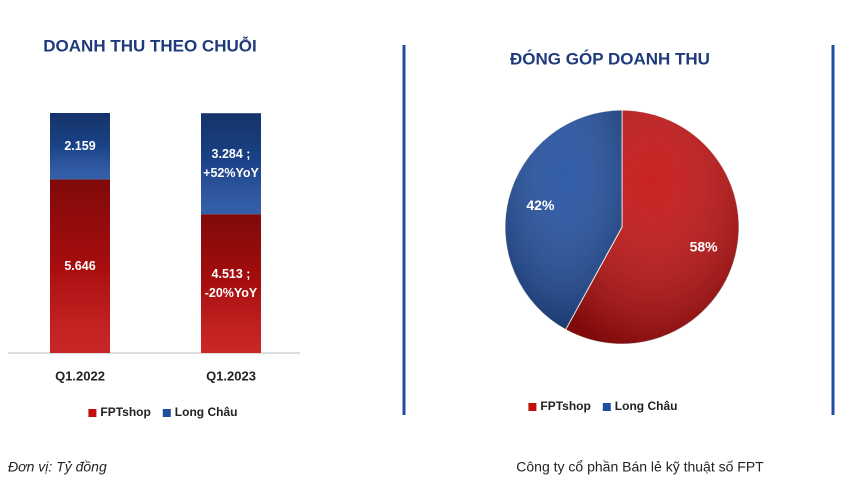 The height and width of the screenshot is (500, 860). I want to click on chart-title: ĐÓNG GÓP DOANH THU, so click(610, 58).